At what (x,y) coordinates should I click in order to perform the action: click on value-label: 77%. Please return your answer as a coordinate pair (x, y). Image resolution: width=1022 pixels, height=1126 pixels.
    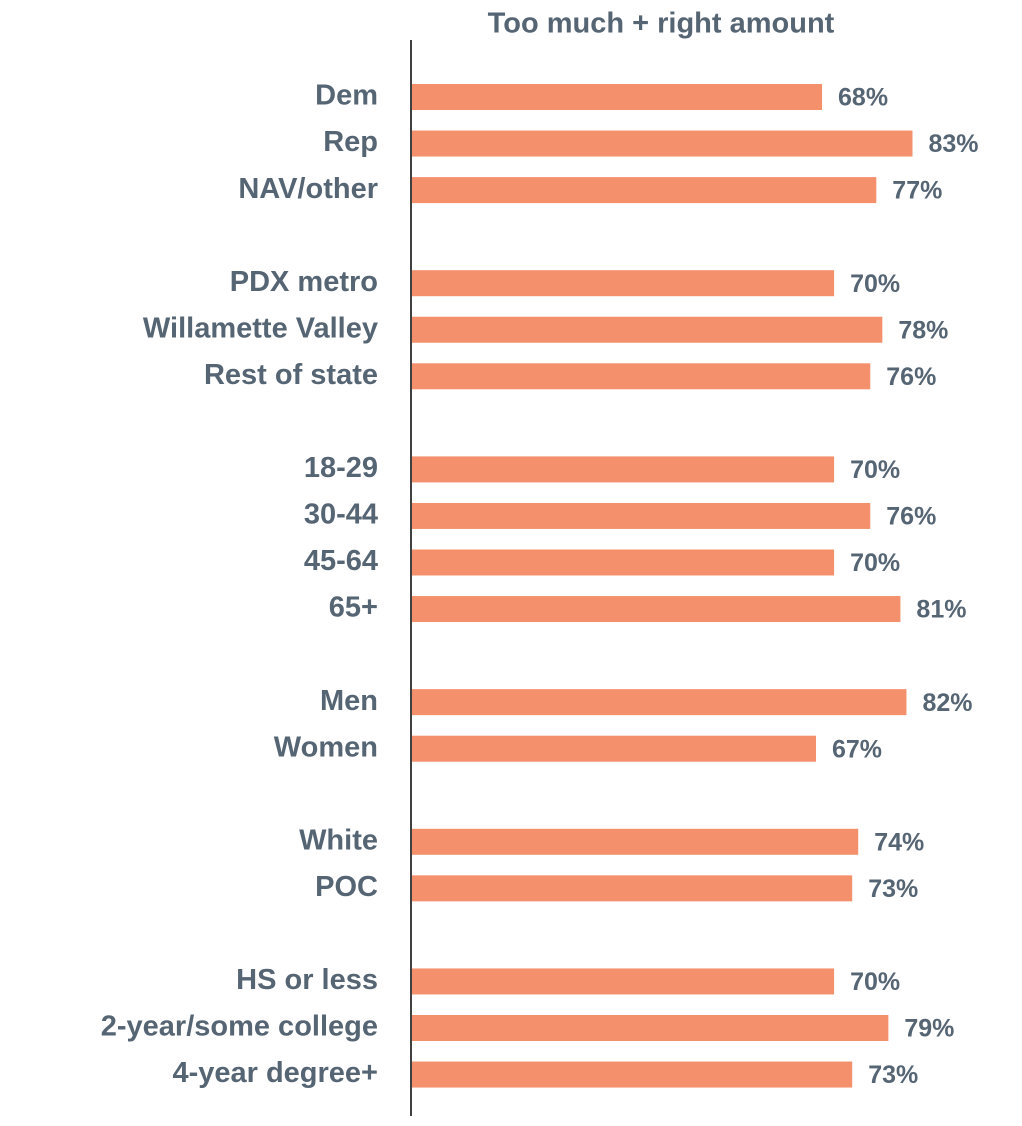
    Looking at the image, I should click on (917, 191).